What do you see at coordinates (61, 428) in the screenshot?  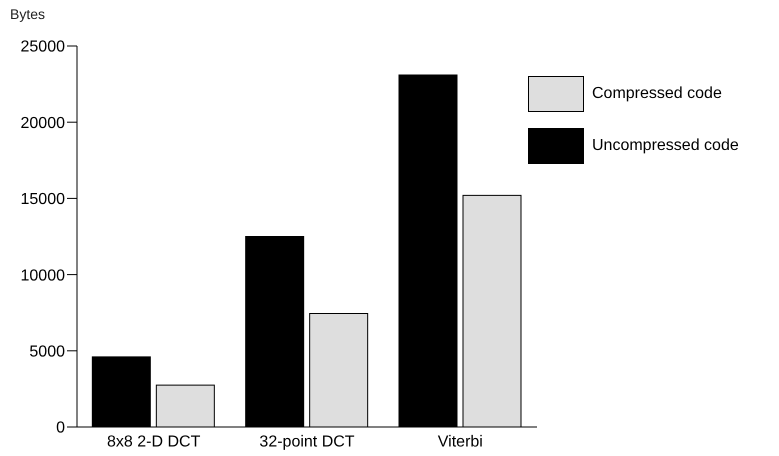 I see `y-tick-label: 0` at bounding box center [61, 428].